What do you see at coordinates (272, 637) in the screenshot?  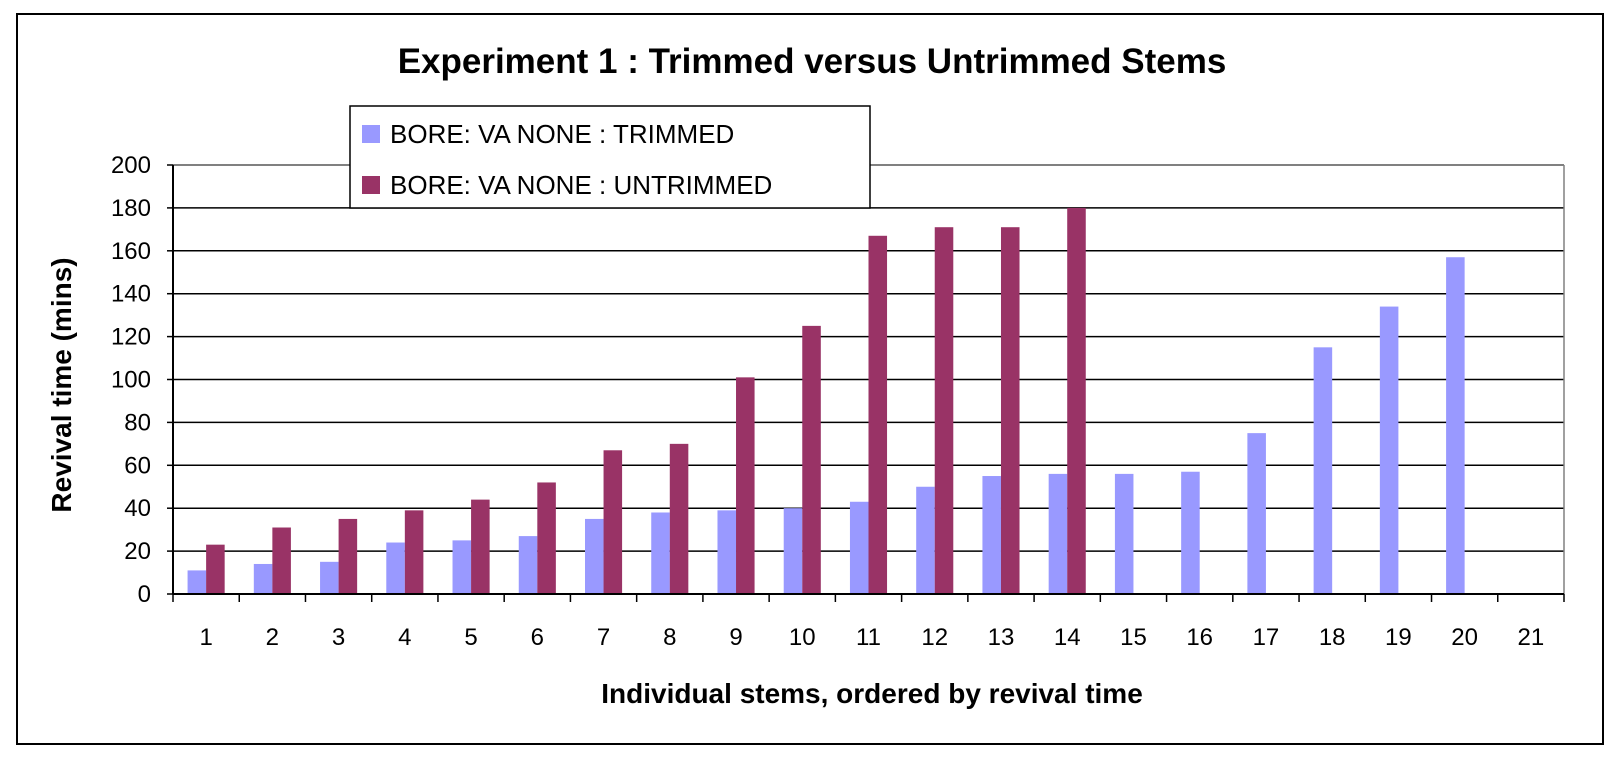 I see `x-tick-label: 2` at bounding box center [272, 637].